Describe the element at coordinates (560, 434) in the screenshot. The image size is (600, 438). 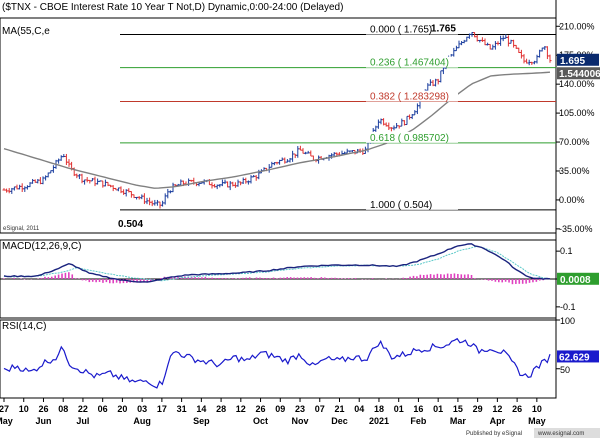
I see `footer-site: www.esignal.com` at that location.